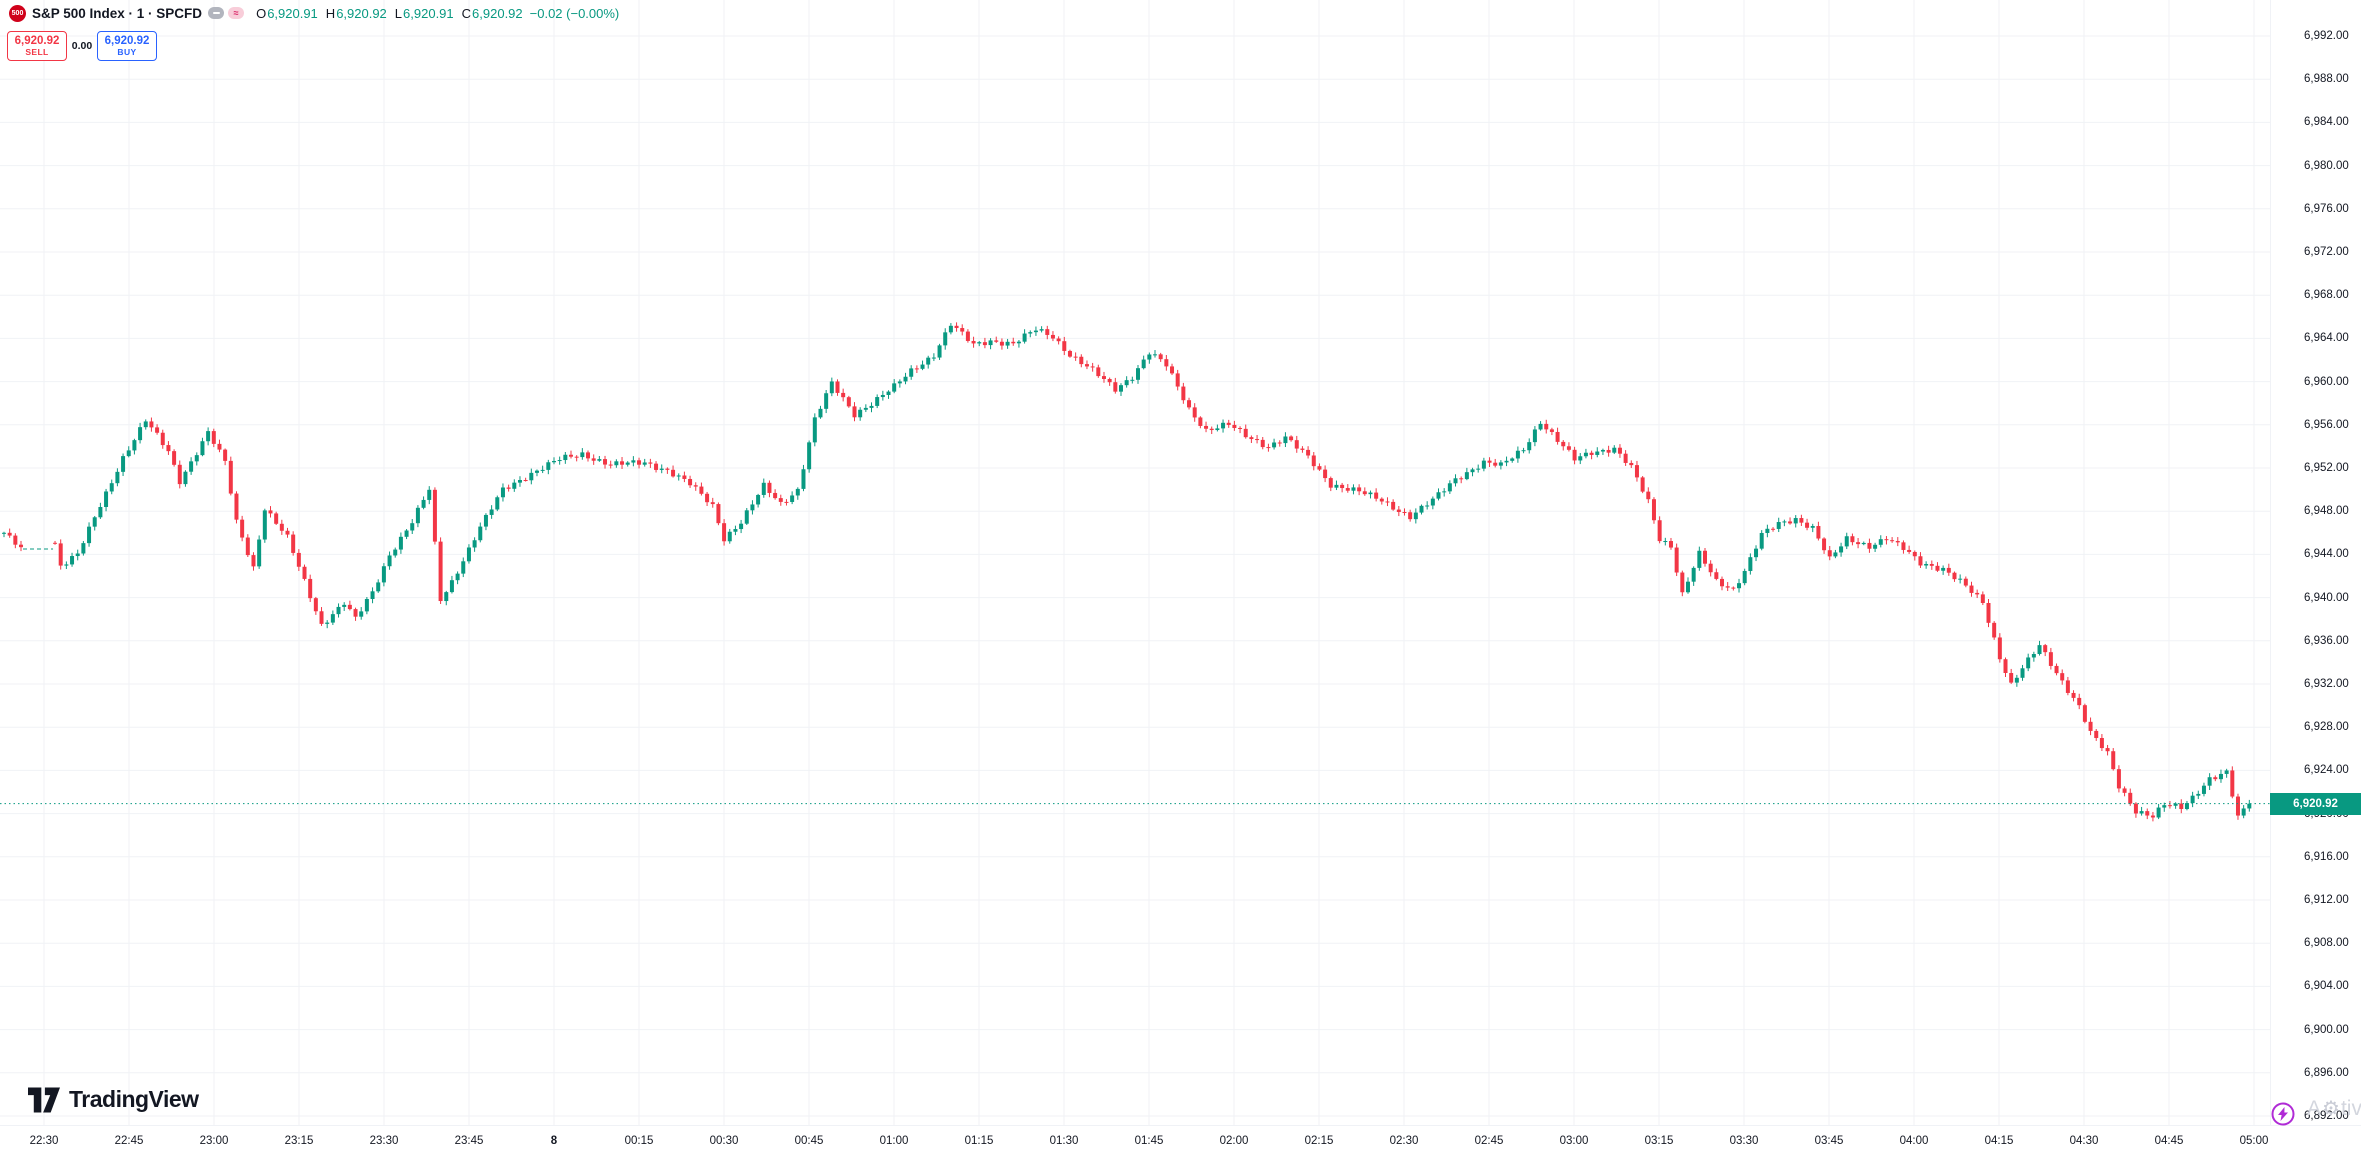 The image size is (2361, 1156). Describe the element at coordinates (37, 40) in the screenshot. I see `sell-price: 6,920.92` at that location.